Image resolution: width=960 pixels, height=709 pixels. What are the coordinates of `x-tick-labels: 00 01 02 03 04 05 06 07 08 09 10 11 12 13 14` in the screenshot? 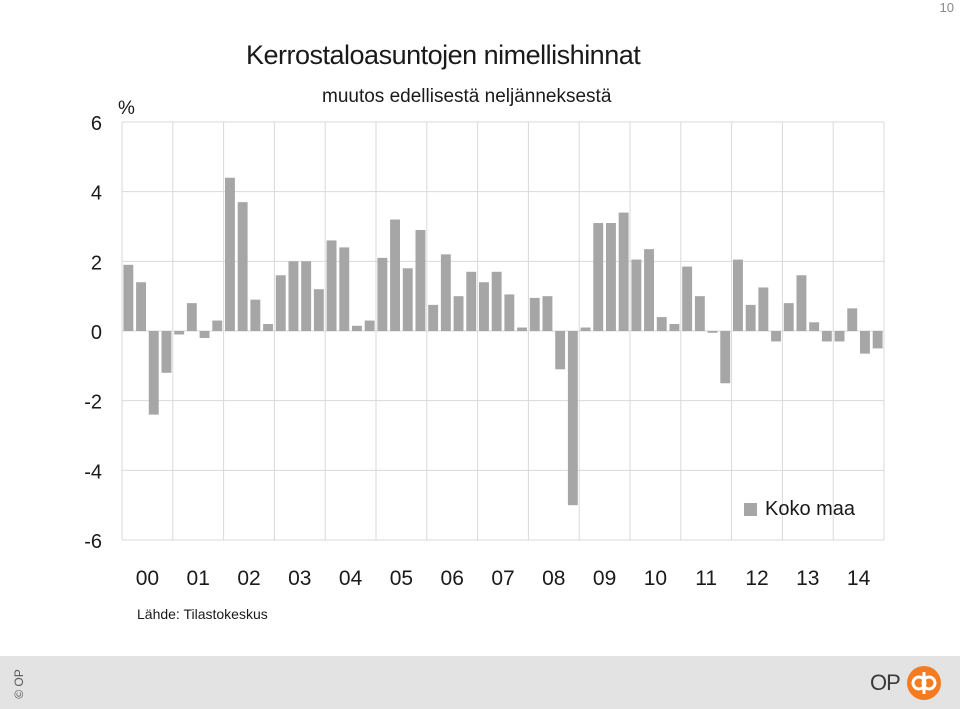 It's located at (503, 578).